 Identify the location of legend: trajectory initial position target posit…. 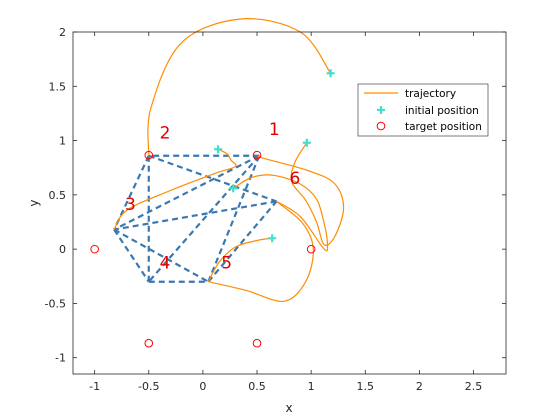
(423, 110).